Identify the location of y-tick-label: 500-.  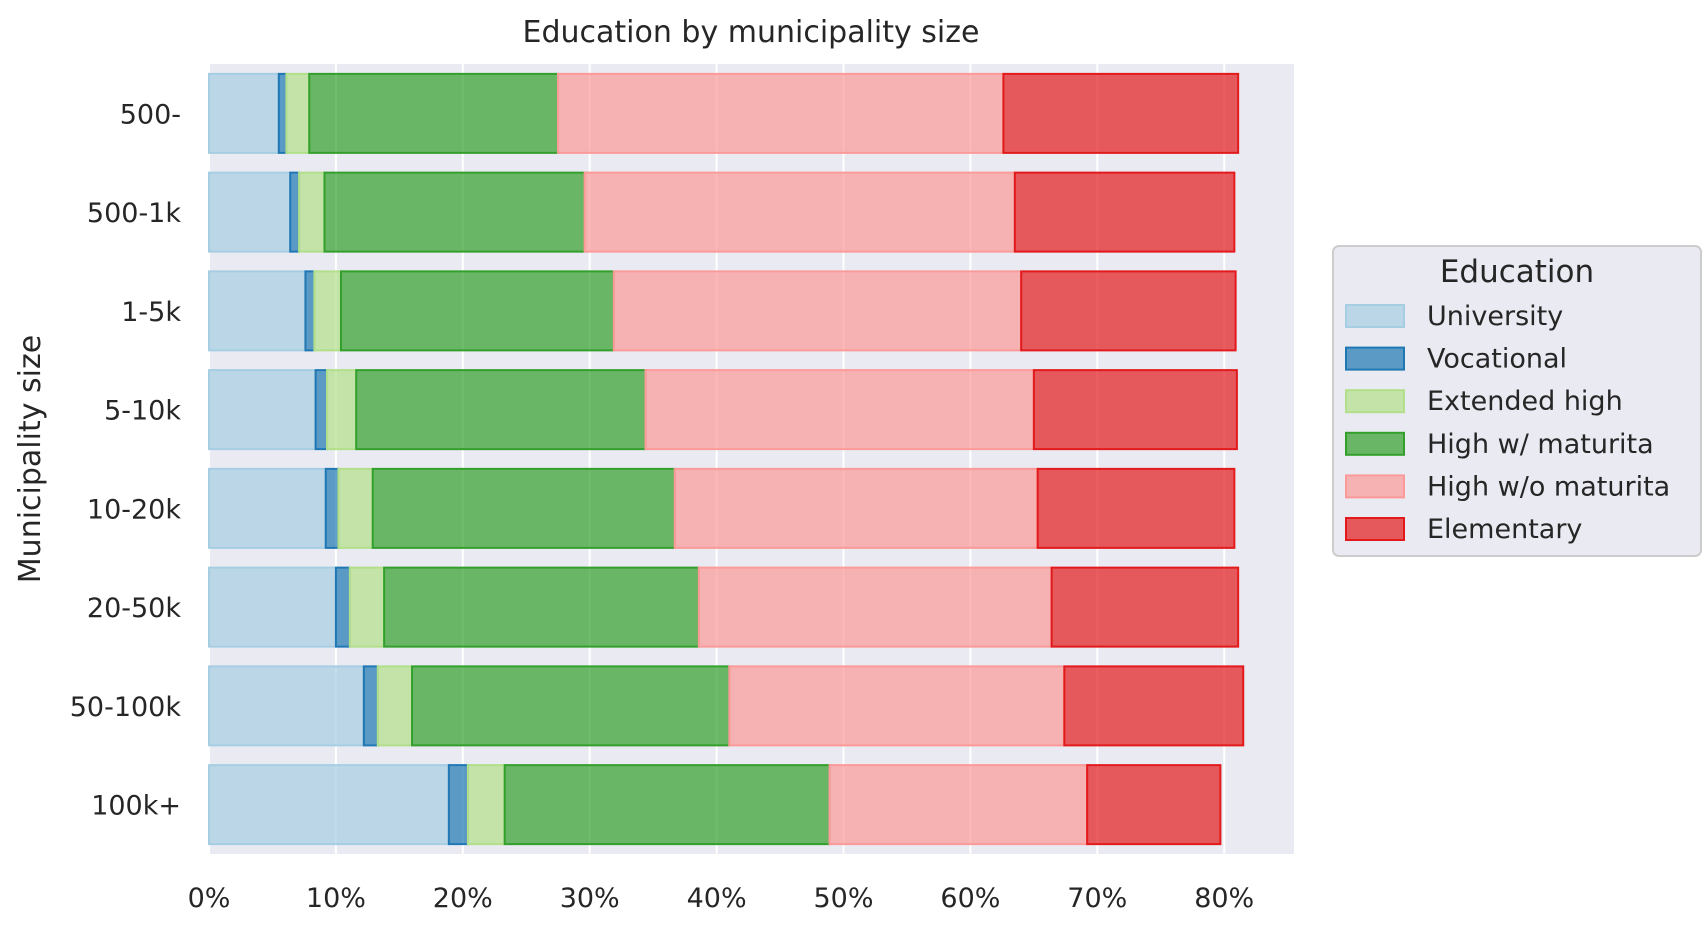
(150, 114).